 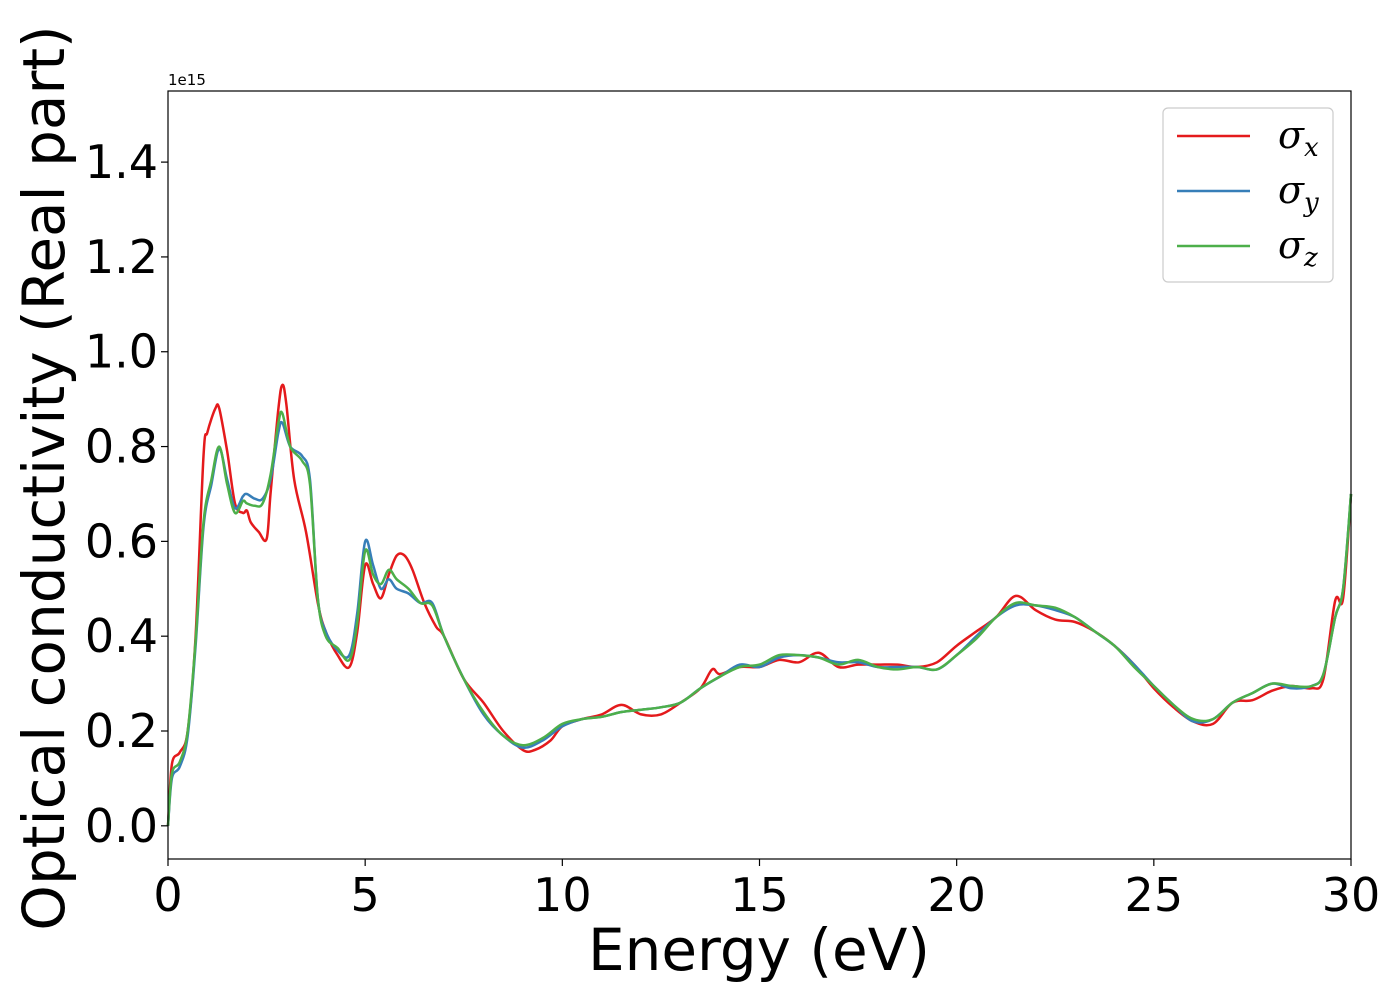 What do you see at coordinates (121, 257) in the screenshot?
I see `y-tick-label: 1.2` at bounding box center [121, 257].